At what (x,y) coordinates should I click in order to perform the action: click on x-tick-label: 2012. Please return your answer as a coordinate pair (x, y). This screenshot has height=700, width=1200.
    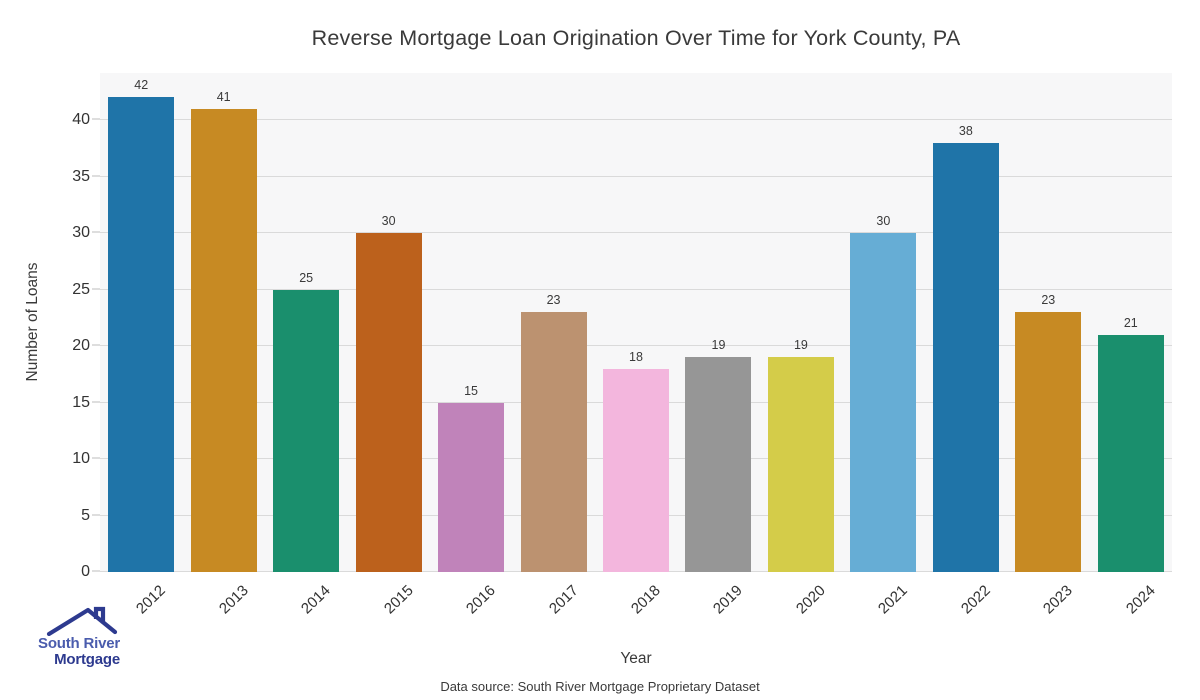
    Looking at the image, I should click on (151, 600).